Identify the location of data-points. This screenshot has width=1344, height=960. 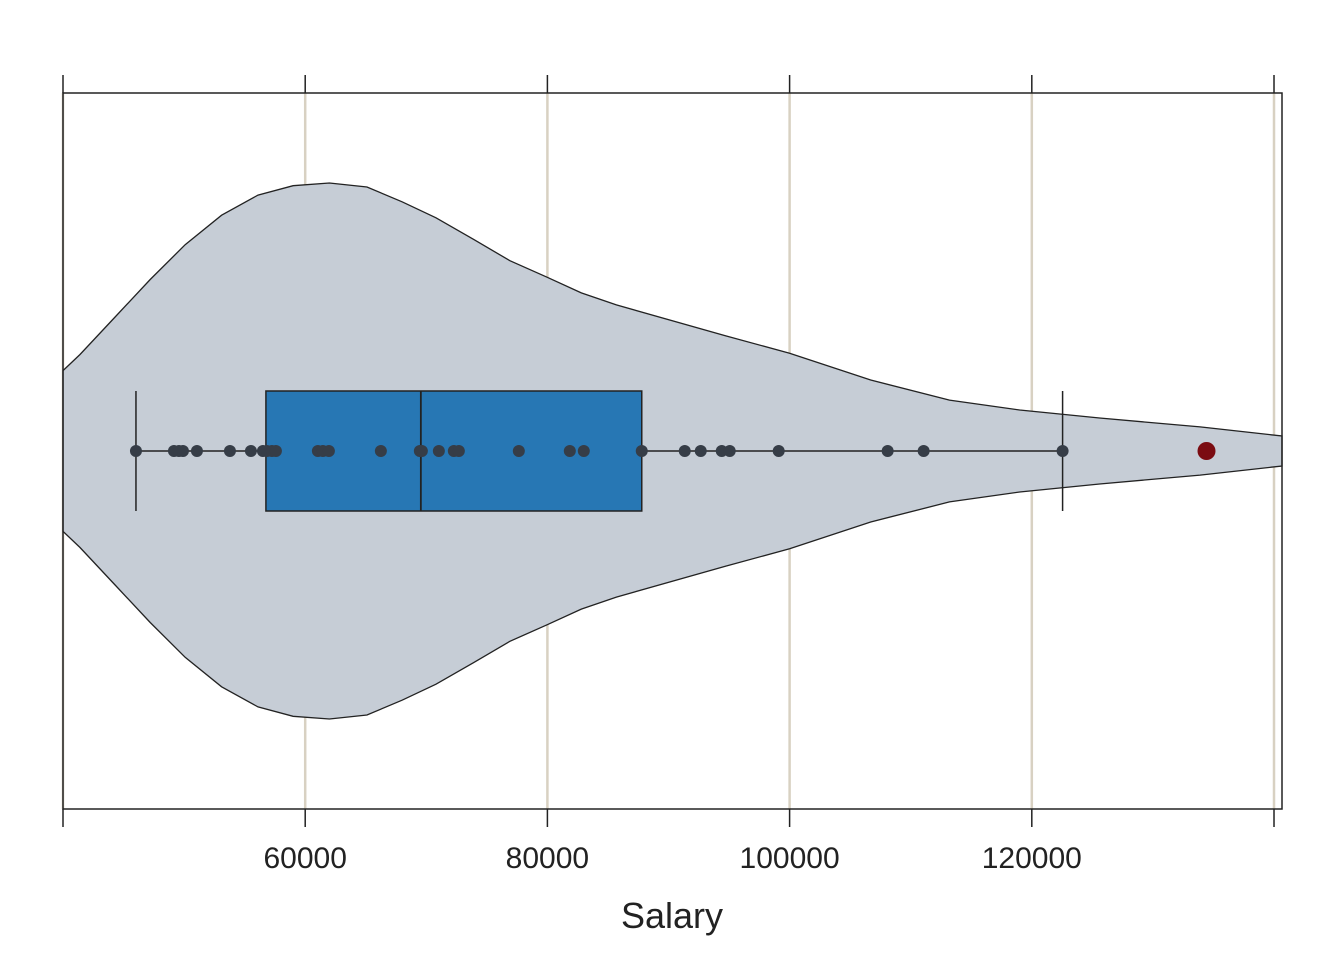
(672, 451).